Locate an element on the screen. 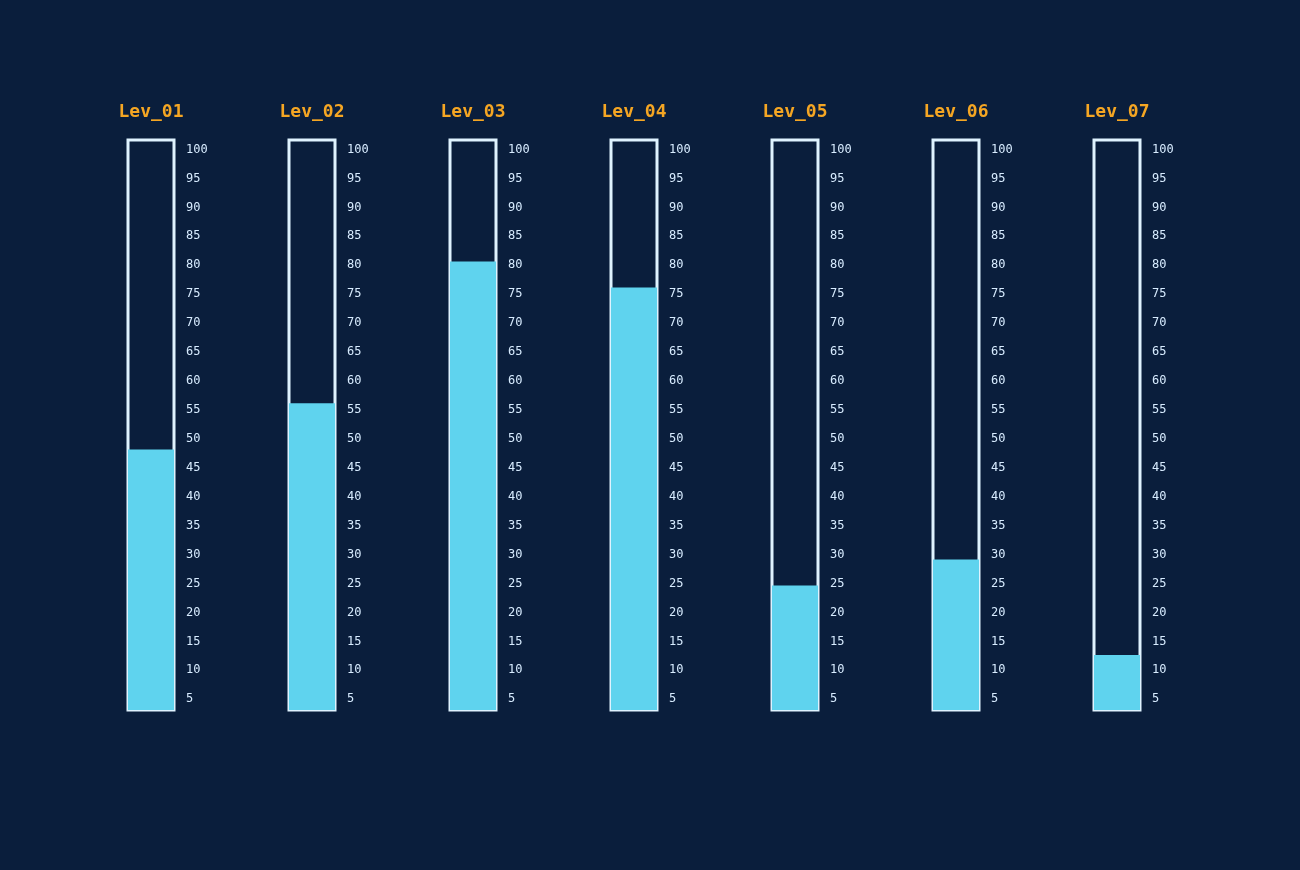 This screenshot has width=1300, height=870. x-tick-label: Lev_01 is located at coordinates (151, 110).